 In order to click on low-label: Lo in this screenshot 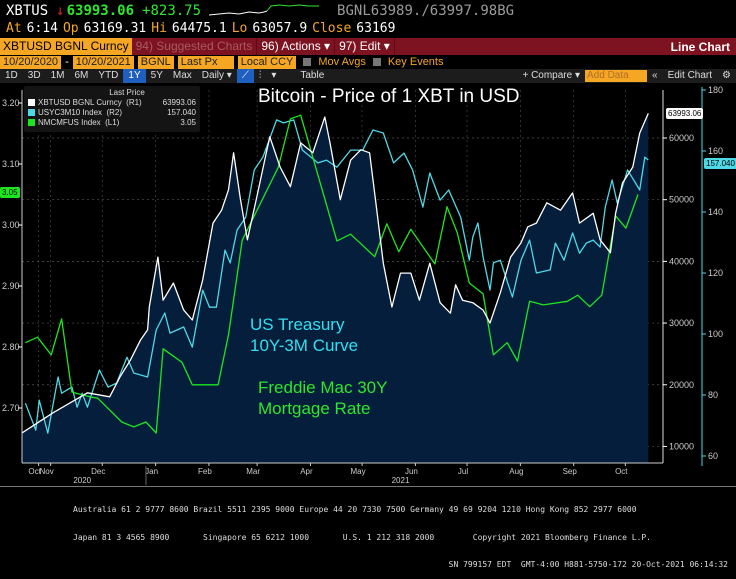, I will do `click(239, 28)`.